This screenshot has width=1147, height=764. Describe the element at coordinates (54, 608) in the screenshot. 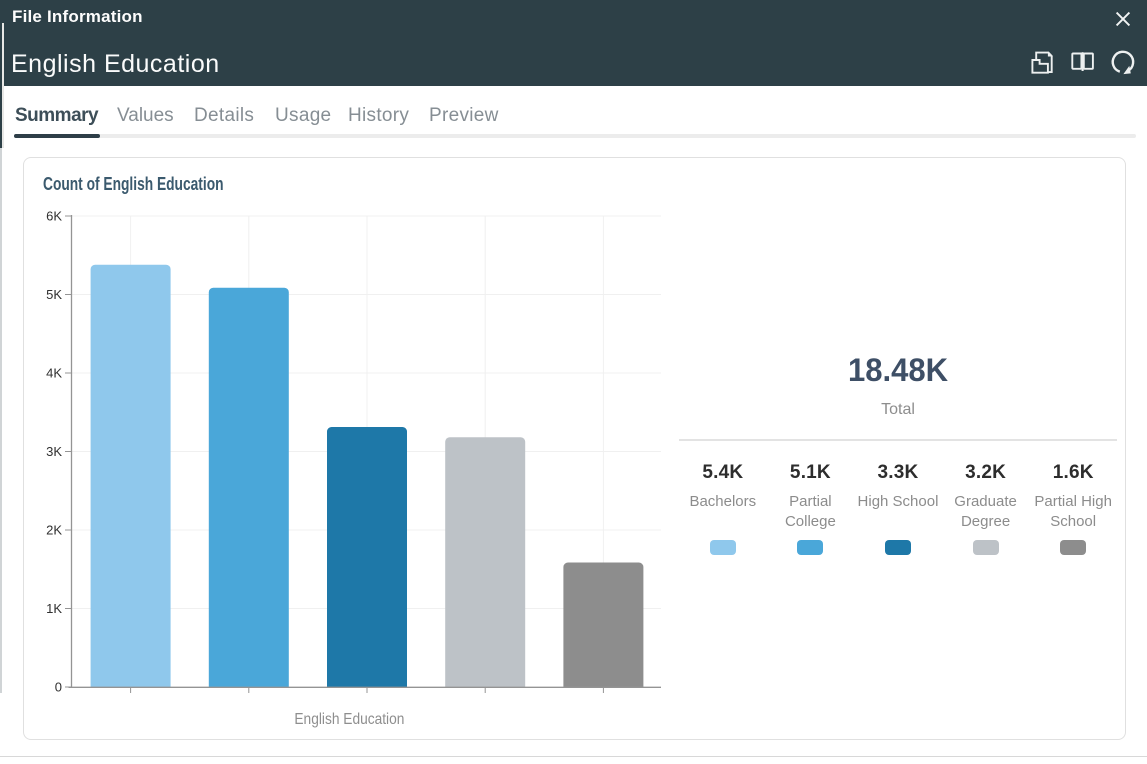

I see `svg-text: 1K` at that location.